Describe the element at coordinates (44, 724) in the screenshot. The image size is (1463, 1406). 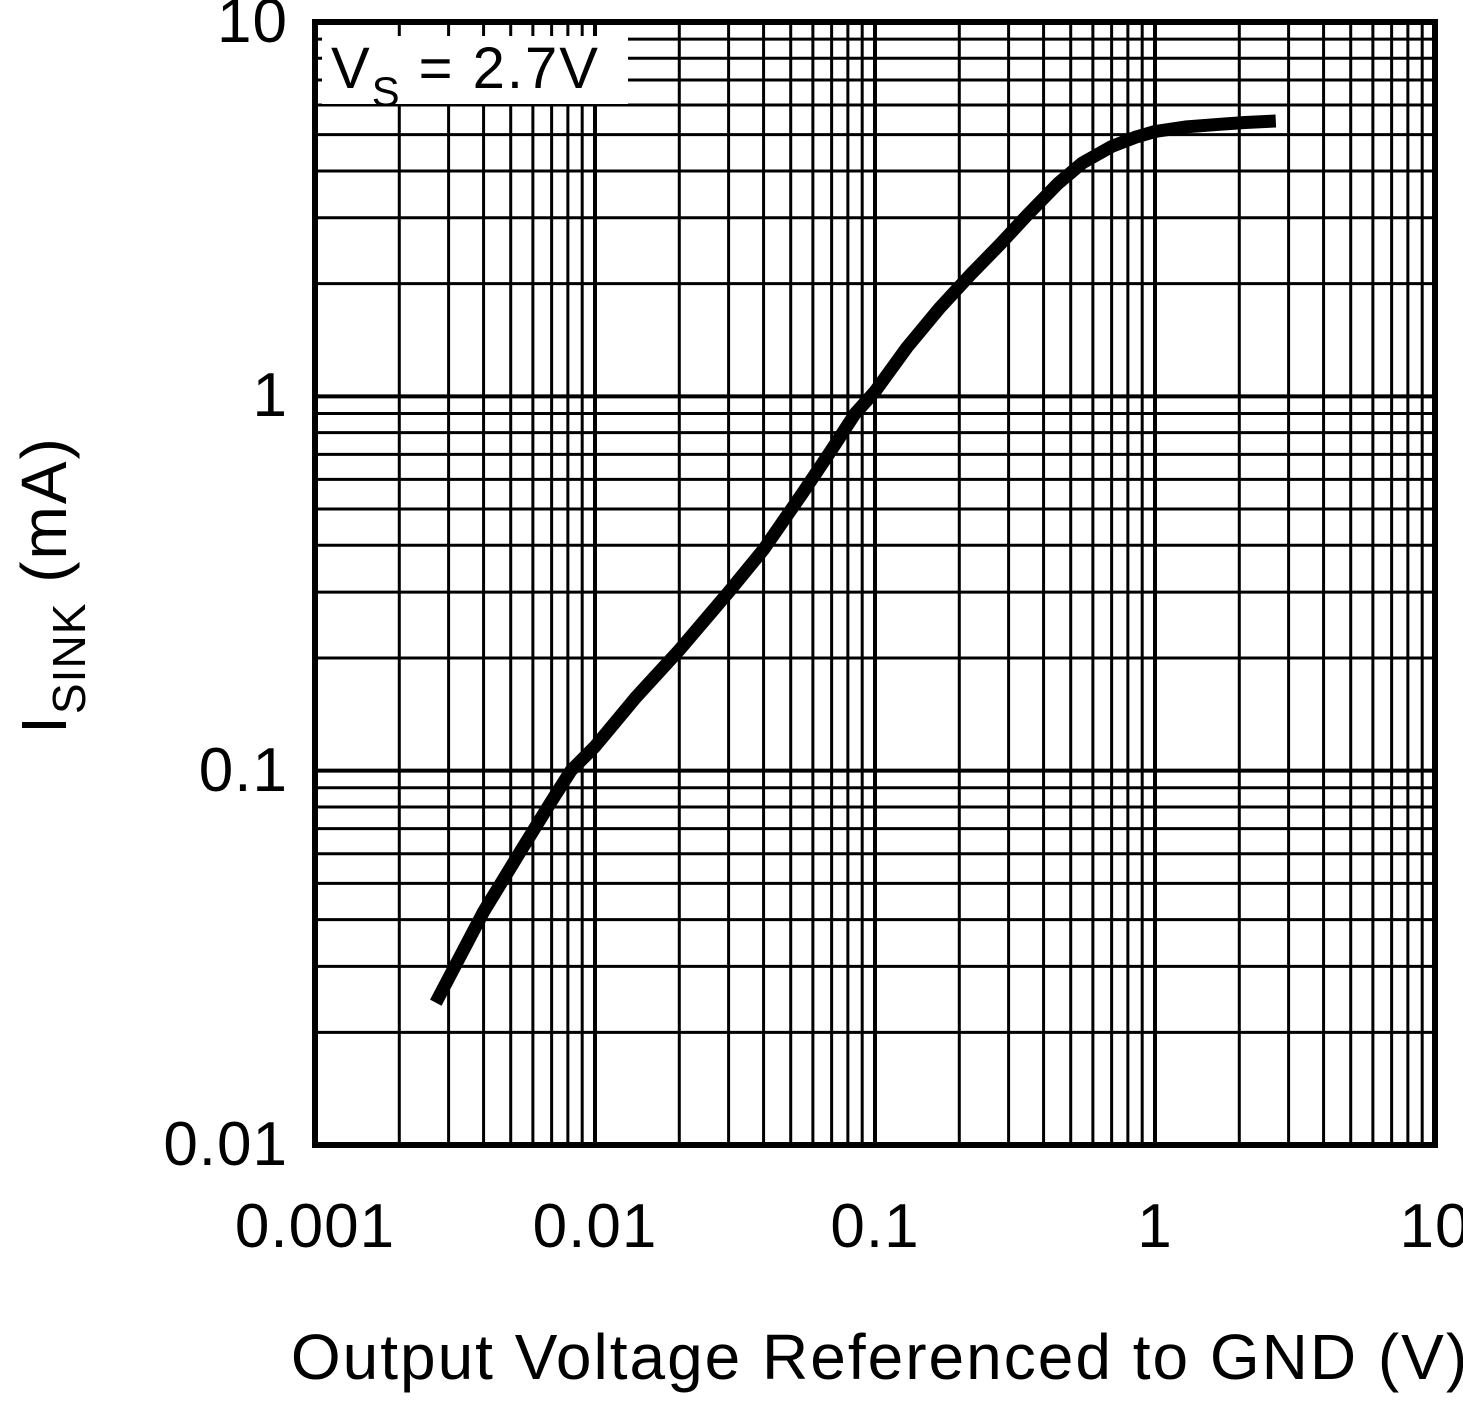
I see `y-axis-title-base: I` at that location.